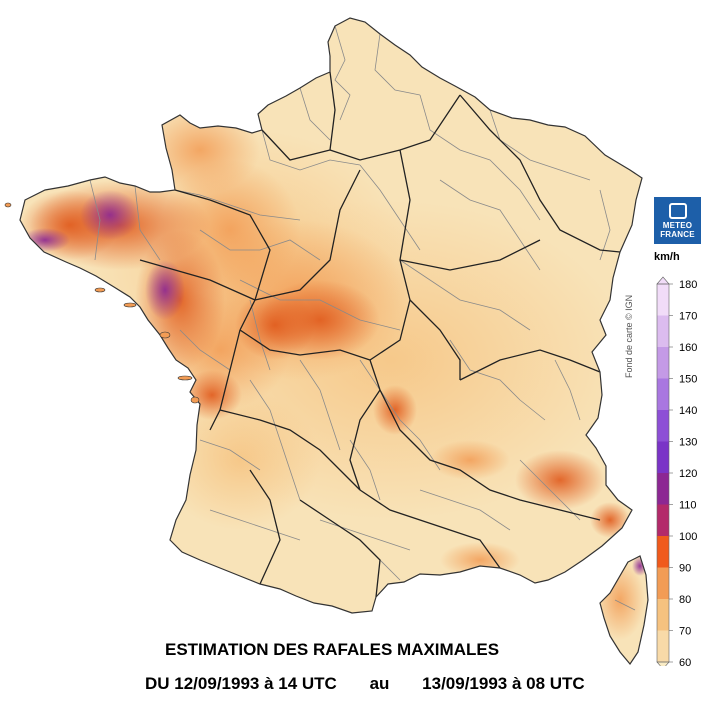 This screenshot has width=715, height=701. What do you see at coordinates (688, 537) in the screenshot?
I see `legend-label: 100` at bounding box center [688, 537].